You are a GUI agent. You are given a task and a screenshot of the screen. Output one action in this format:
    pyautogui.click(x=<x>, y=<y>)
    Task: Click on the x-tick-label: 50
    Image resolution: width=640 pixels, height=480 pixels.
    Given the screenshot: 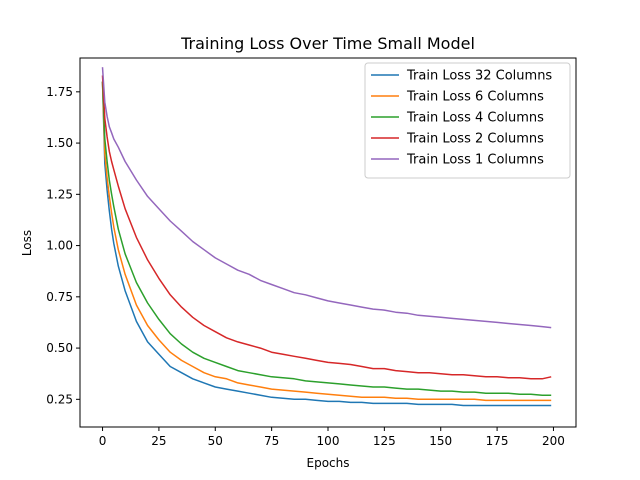 What is the action you would take?
    pyautogui.click(x=215, y=441)
    